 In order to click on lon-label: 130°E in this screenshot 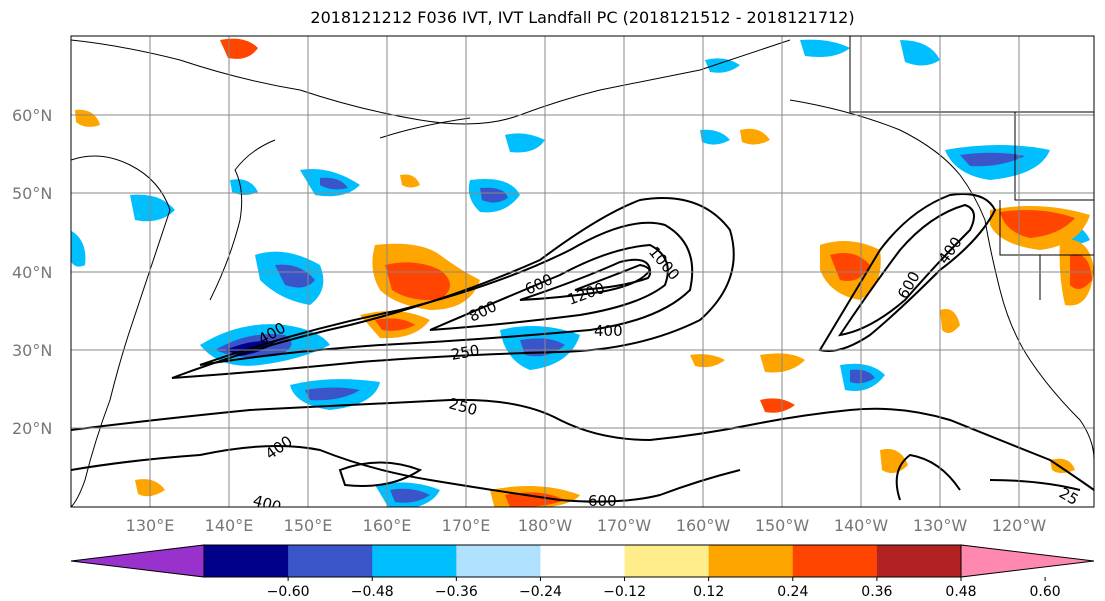, I will do `click(150, 525)`.